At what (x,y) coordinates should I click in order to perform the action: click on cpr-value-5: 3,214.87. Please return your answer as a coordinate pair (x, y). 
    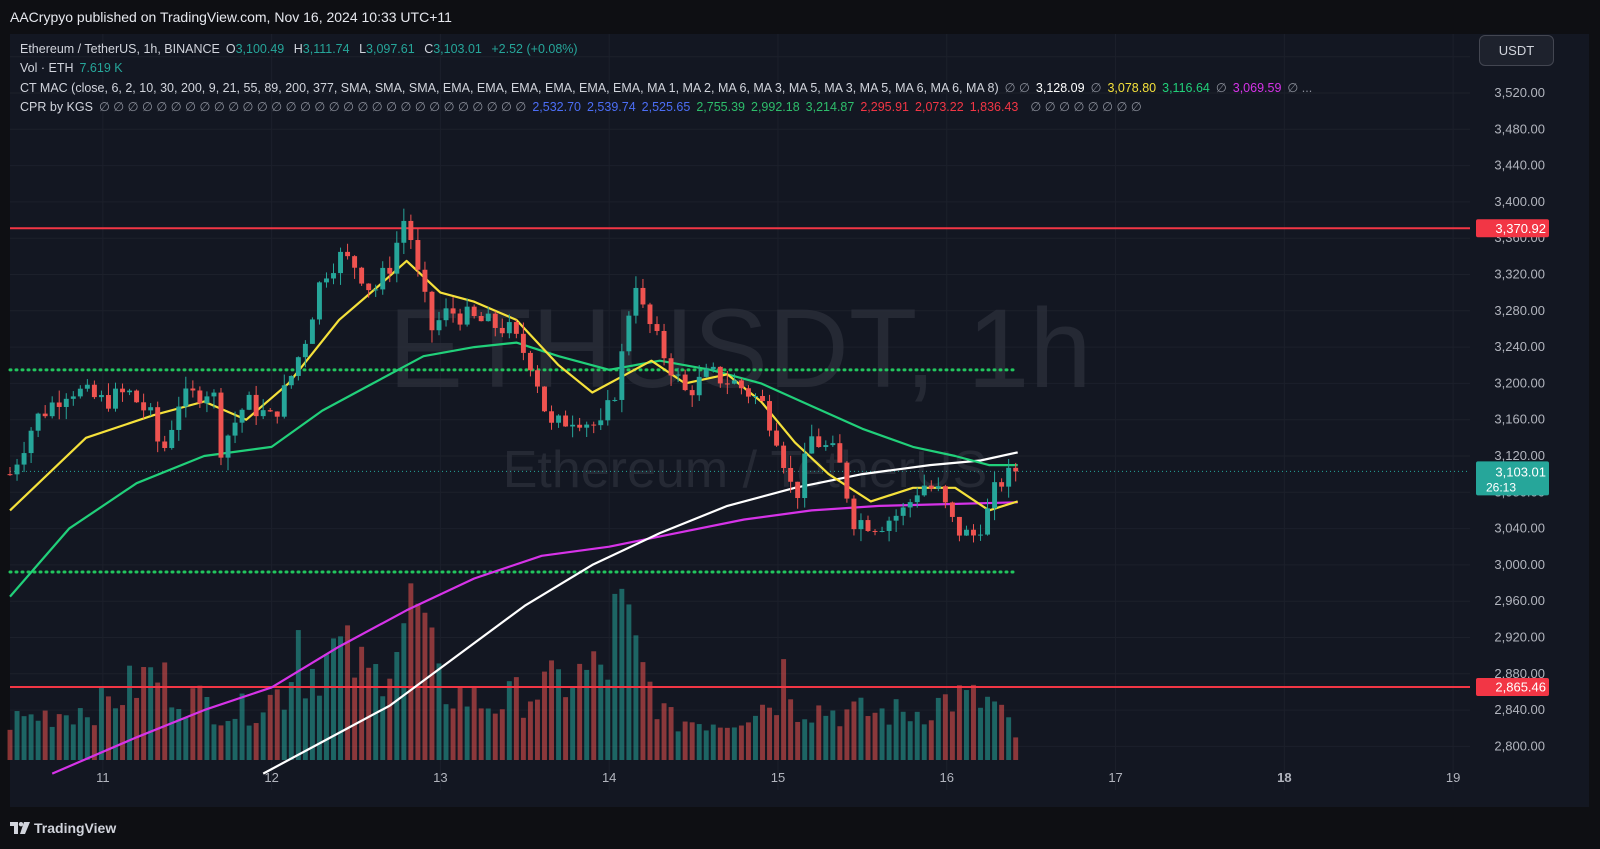
    Looking at the image, I should click on (830, 107).